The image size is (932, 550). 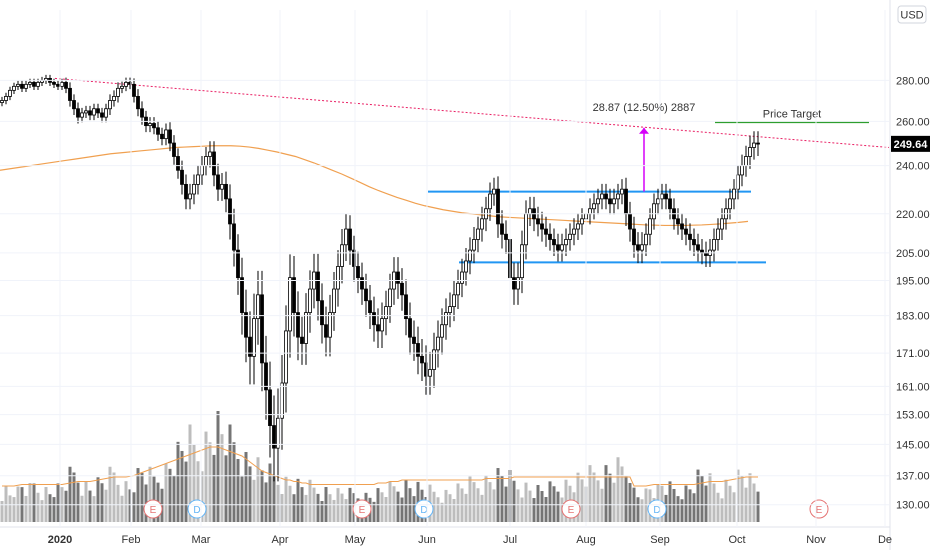 I want to click on currency-badge: USD, so click(x=912, y=14).